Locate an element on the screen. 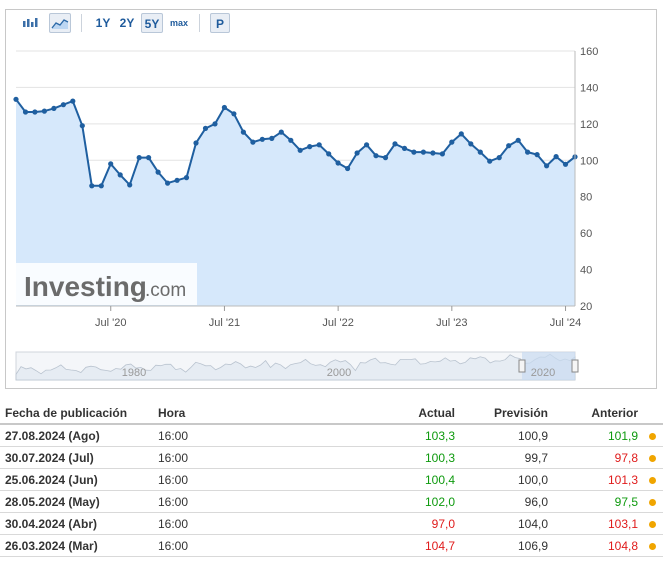 This screenshot has height=563, width=663. navigator: 1980 2000 2020 is located at coordinates (297, 366).